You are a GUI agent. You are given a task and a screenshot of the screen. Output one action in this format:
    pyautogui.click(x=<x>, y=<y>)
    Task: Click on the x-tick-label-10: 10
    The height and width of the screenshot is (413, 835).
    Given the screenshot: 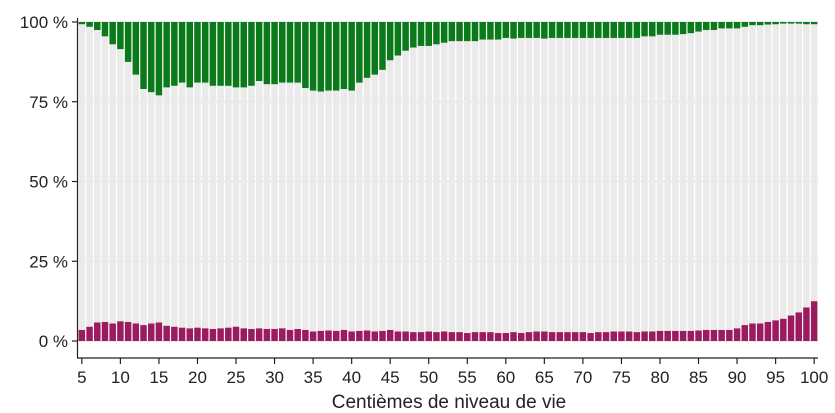 What is the action you would take?
    pyautogui.click(x=120, y=377)
    